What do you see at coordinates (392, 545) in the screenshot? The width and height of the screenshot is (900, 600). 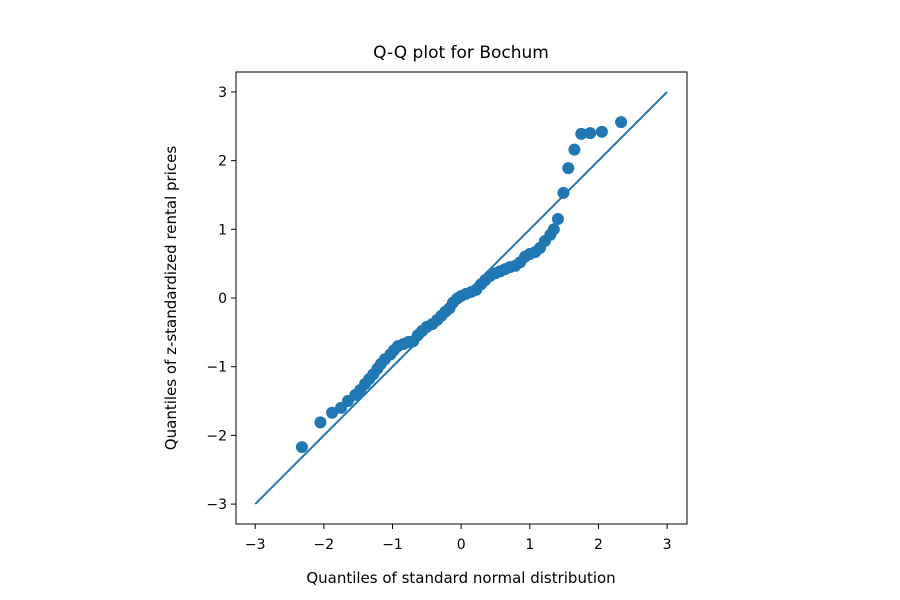 I see `x-tick-label: −1` at bounding box center [392, 545].